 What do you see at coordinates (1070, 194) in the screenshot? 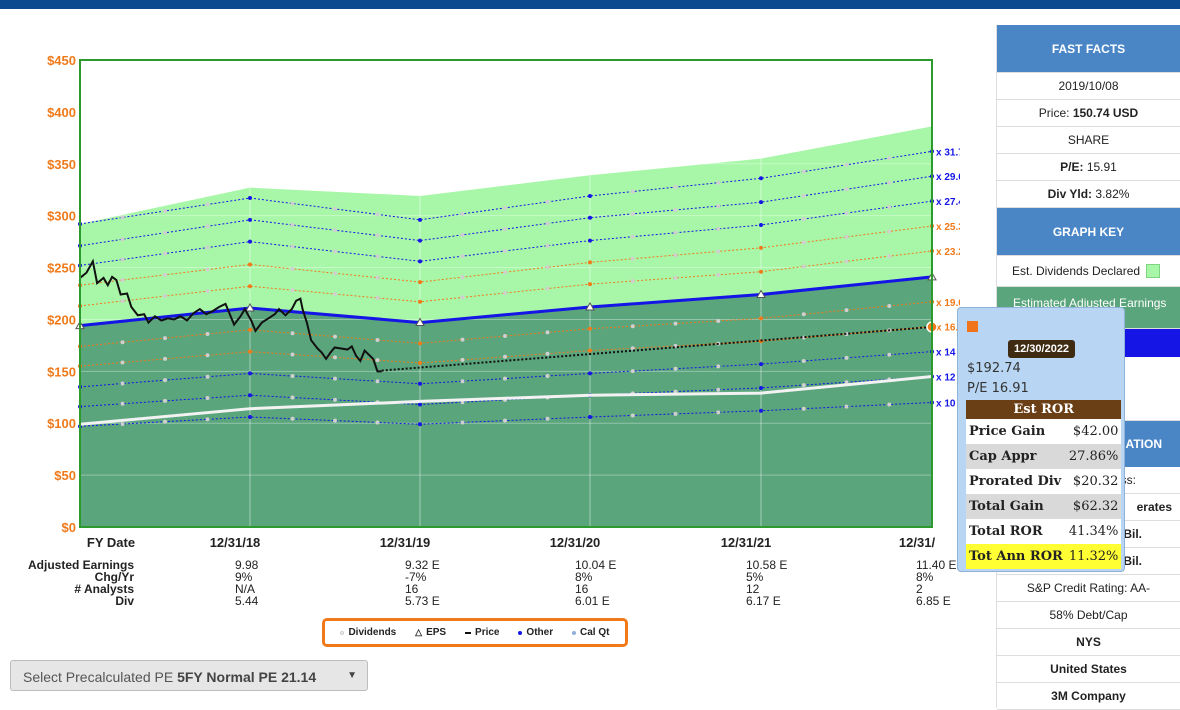
I see `divyld-label: Div Yld:` at bounding box center [1070, 194].